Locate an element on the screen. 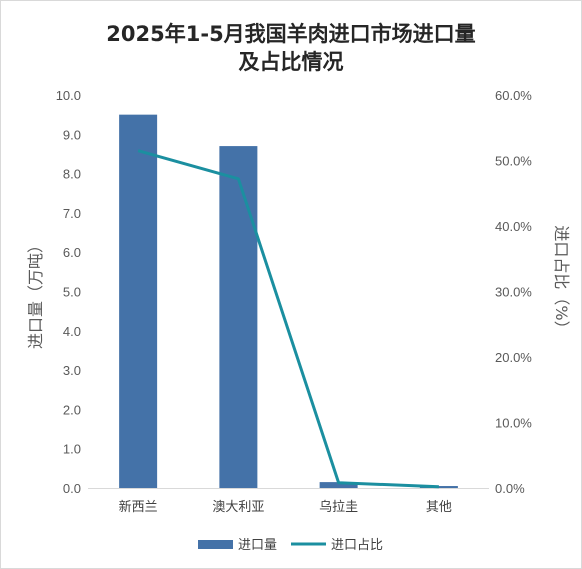  legend-label-line: 进口占比 is located at coordinates (357, 545).